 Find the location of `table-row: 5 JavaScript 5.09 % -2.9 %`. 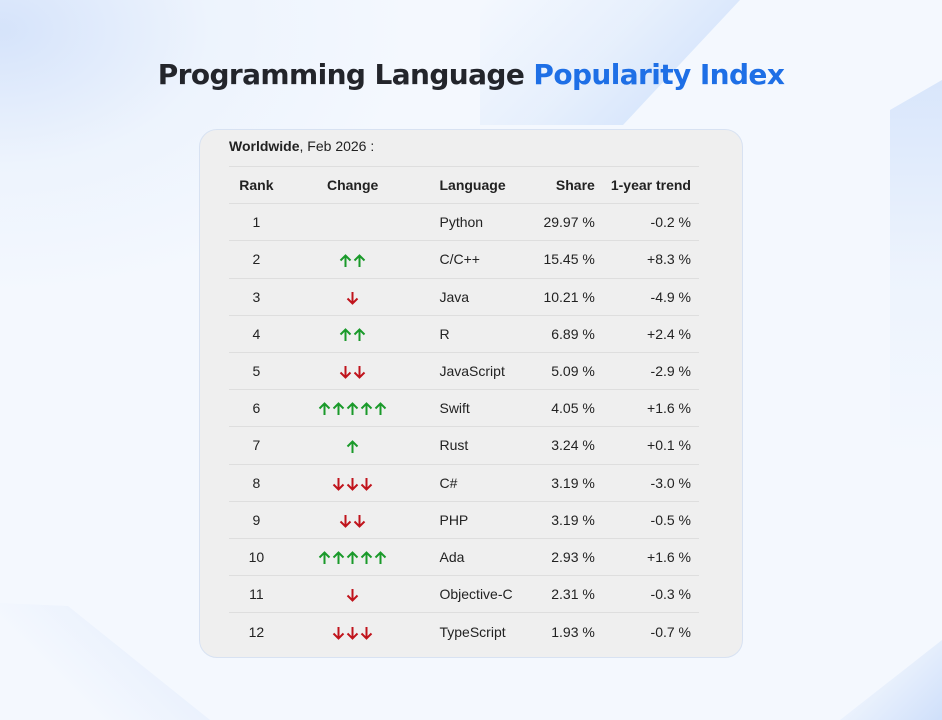

table-row: 5 JavaScript 5.09 % -2.9 % is located at coordinates (464, 370).